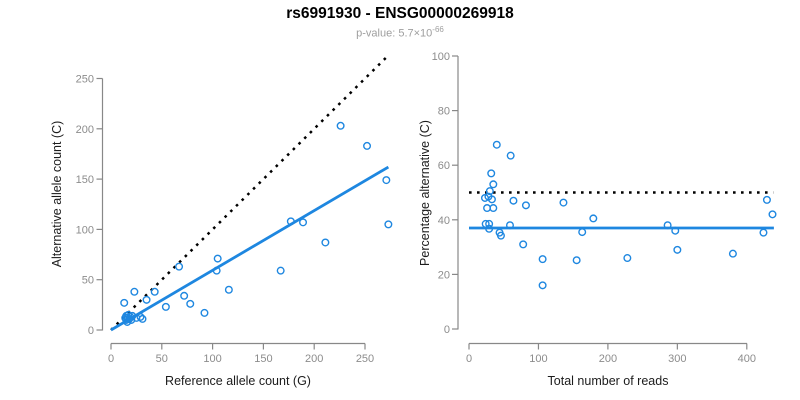 The image size is (800, 400). I want to click on y-axis-tick-label: 250, so click(85, 80).